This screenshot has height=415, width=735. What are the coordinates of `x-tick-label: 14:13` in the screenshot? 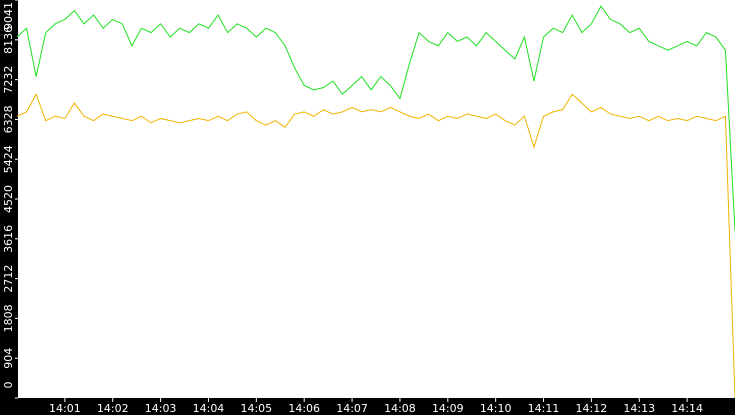 It's located at (639, 408).